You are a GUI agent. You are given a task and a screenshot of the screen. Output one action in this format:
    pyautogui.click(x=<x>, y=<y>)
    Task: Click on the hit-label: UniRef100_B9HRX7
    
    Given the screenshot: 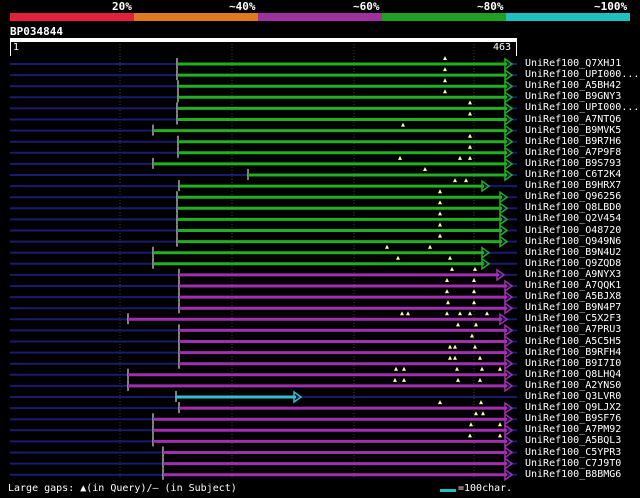 What is the action you would take?
    pyautogui.click(x=573, y=186)
    